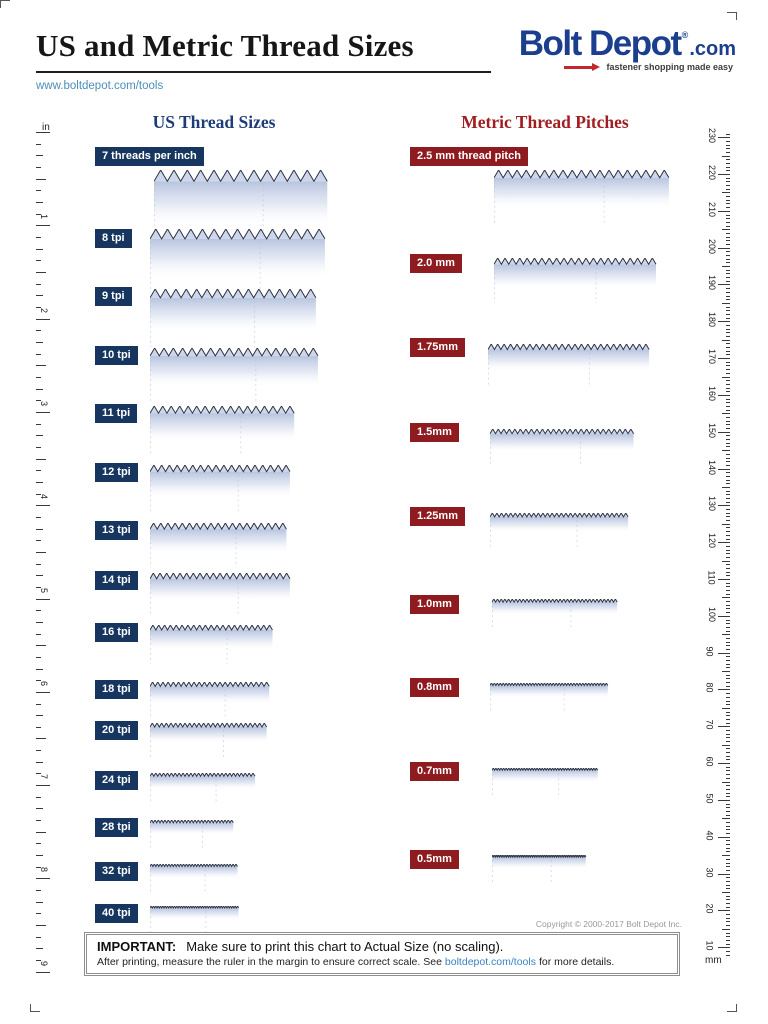  What do you see at coordinates (113, 238) in the screenshot?
I see `us-thread-label: 8 tpi` at bounding box center [113, 238].